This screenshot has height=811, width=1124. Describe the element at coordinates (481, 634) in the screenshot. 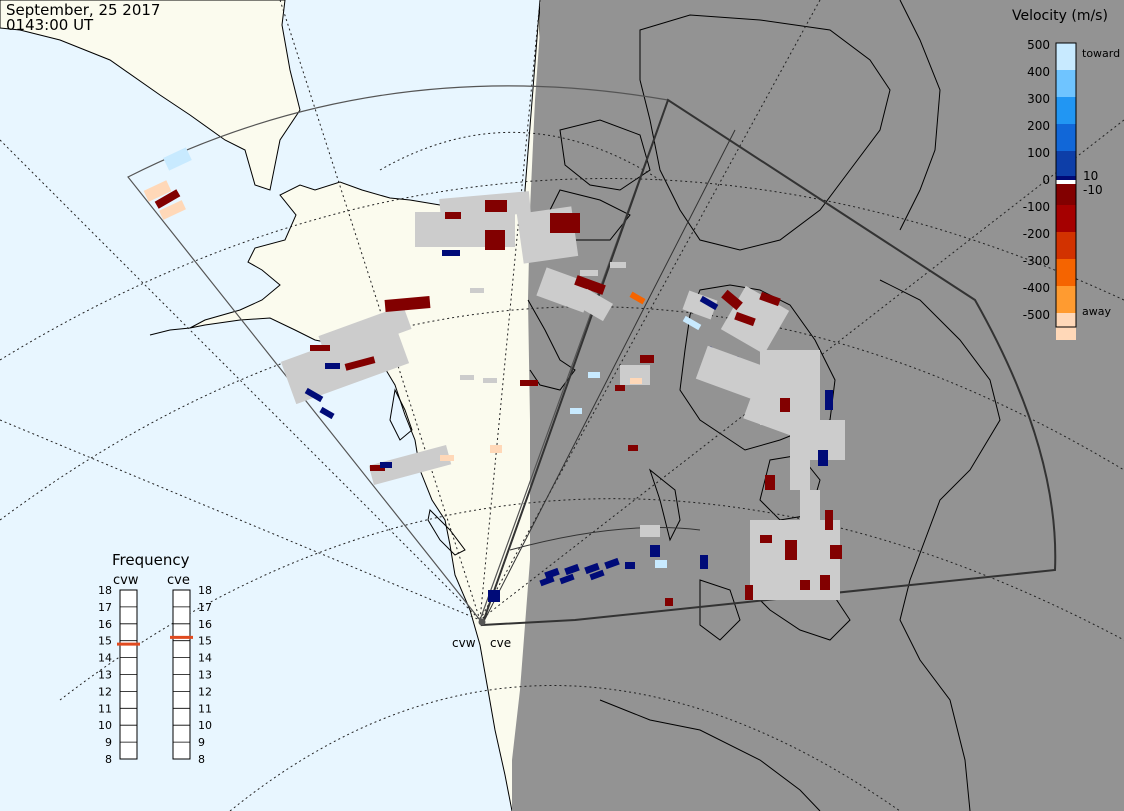

I see `radar-sites: cvw cve` at that location.